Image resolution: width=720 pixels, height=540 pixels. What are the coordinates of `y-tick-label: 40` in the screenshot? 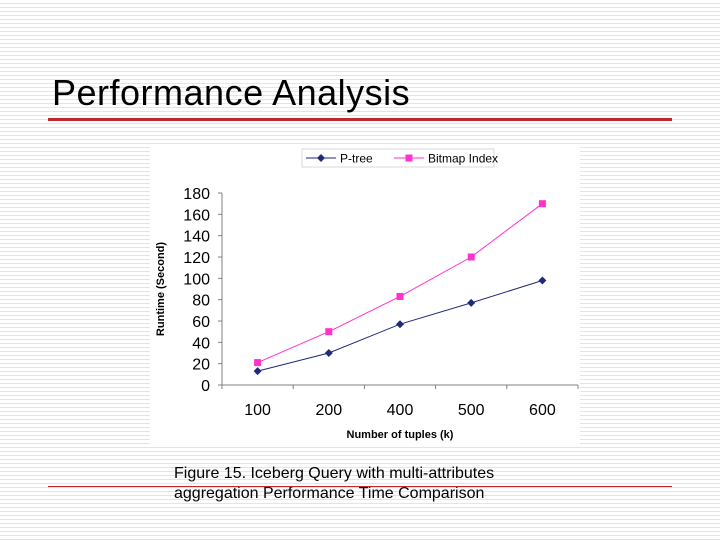 It's located at (201, 343).